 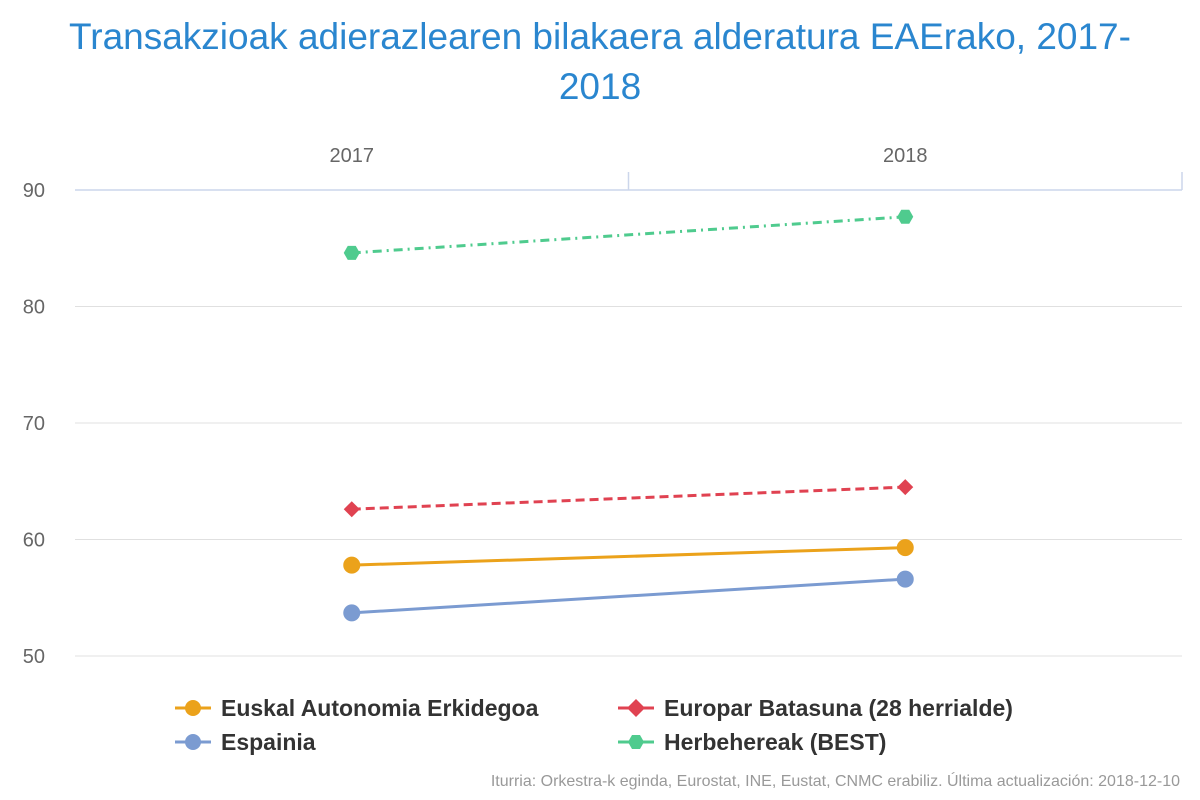 What do you see at coordinates (380, 707) in the screenshot?
I see `legend-label: Euskal Autonomia Erkidegoa` at bounding box center [380, 707].